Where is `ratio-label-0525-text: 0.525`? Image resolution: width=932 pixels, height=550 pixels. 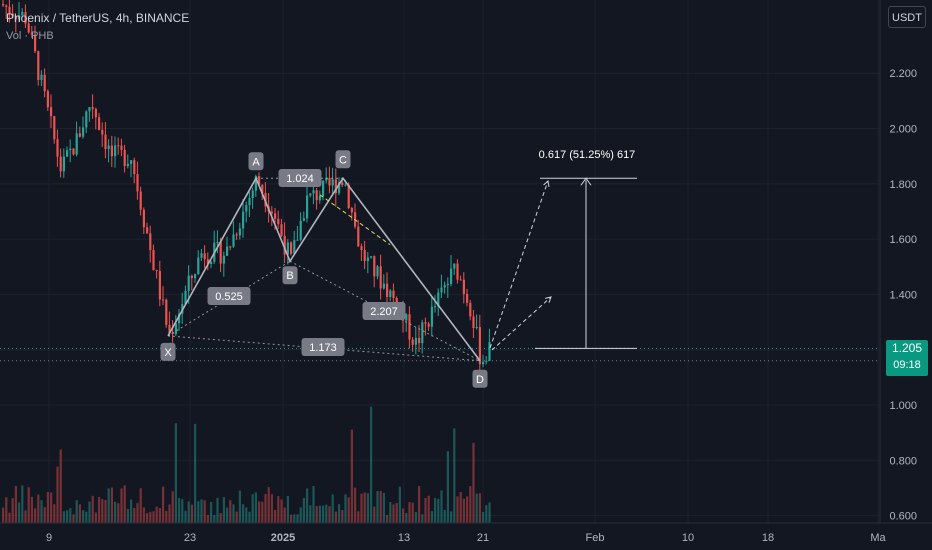
ratio-label-0525-text: 0.525 is located at coordinates (229, 297).